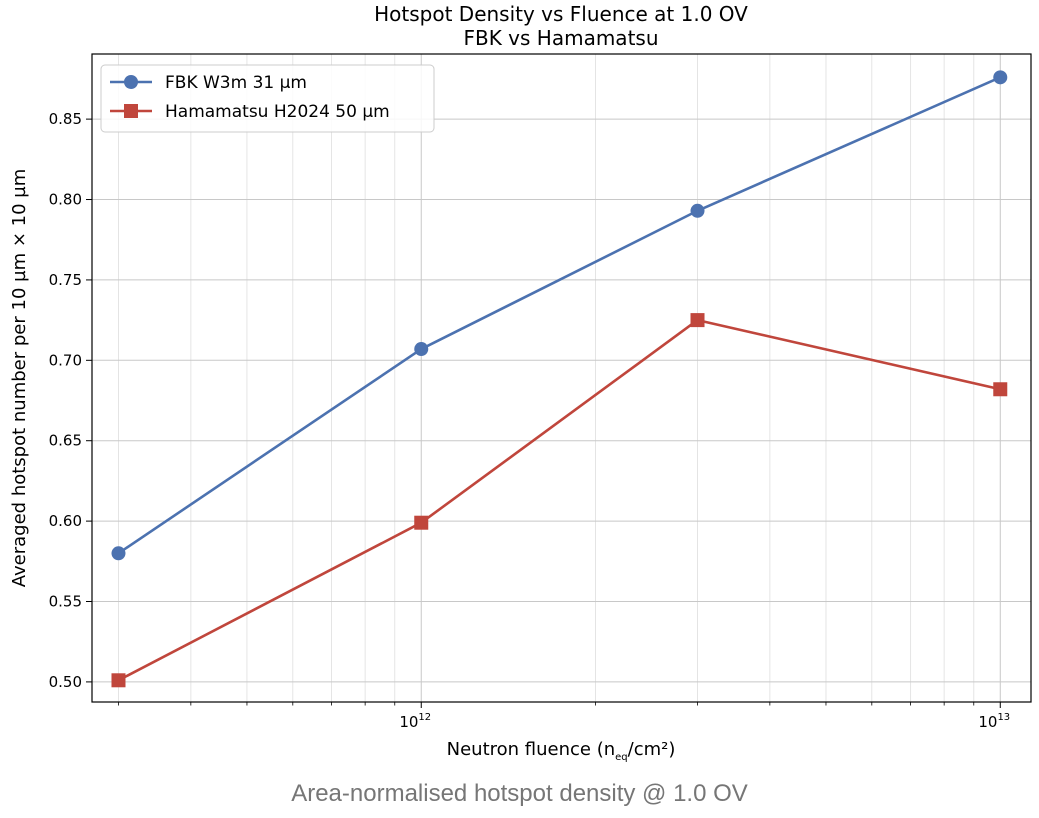 This screenshot has width=1039, height=818. I want to click on y-tick-label: 0.55, so click(65, 602).